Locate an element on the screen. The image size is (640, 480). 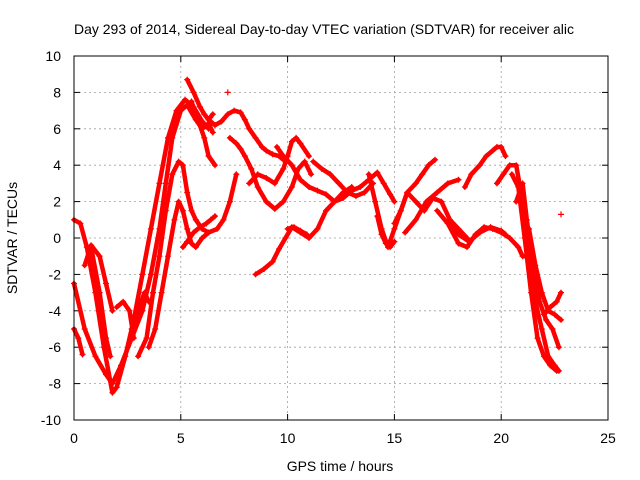
y-tick-label: 0 is located at coordinates (57, 238).